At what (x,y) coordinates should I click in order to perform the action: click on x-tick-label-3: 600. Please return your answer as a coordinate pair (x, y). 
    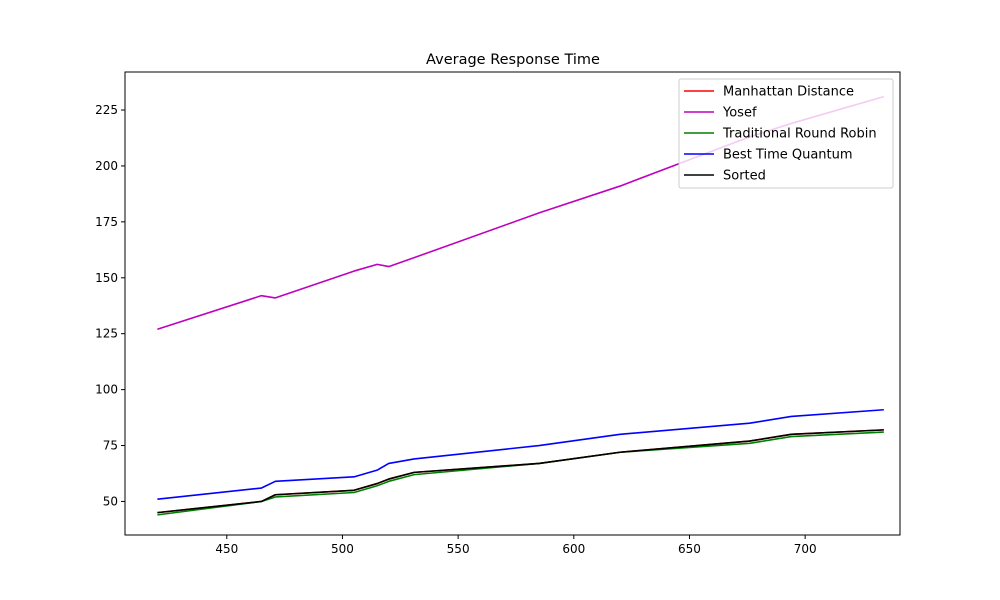
    Looking at the image, I should click on (573, 549).